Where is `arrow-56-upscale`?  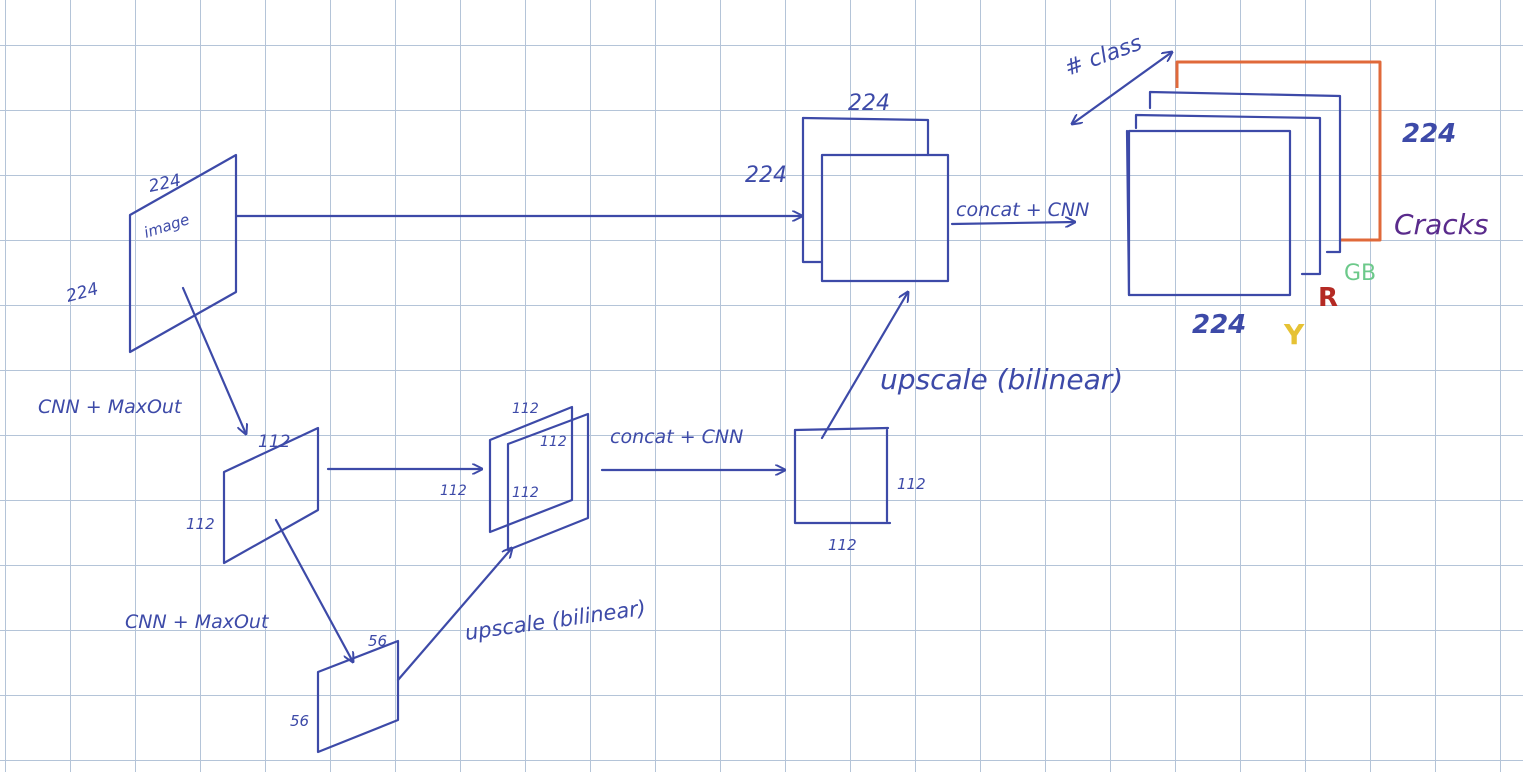 arrow-56-upscale is located at coordinates (454, 615).